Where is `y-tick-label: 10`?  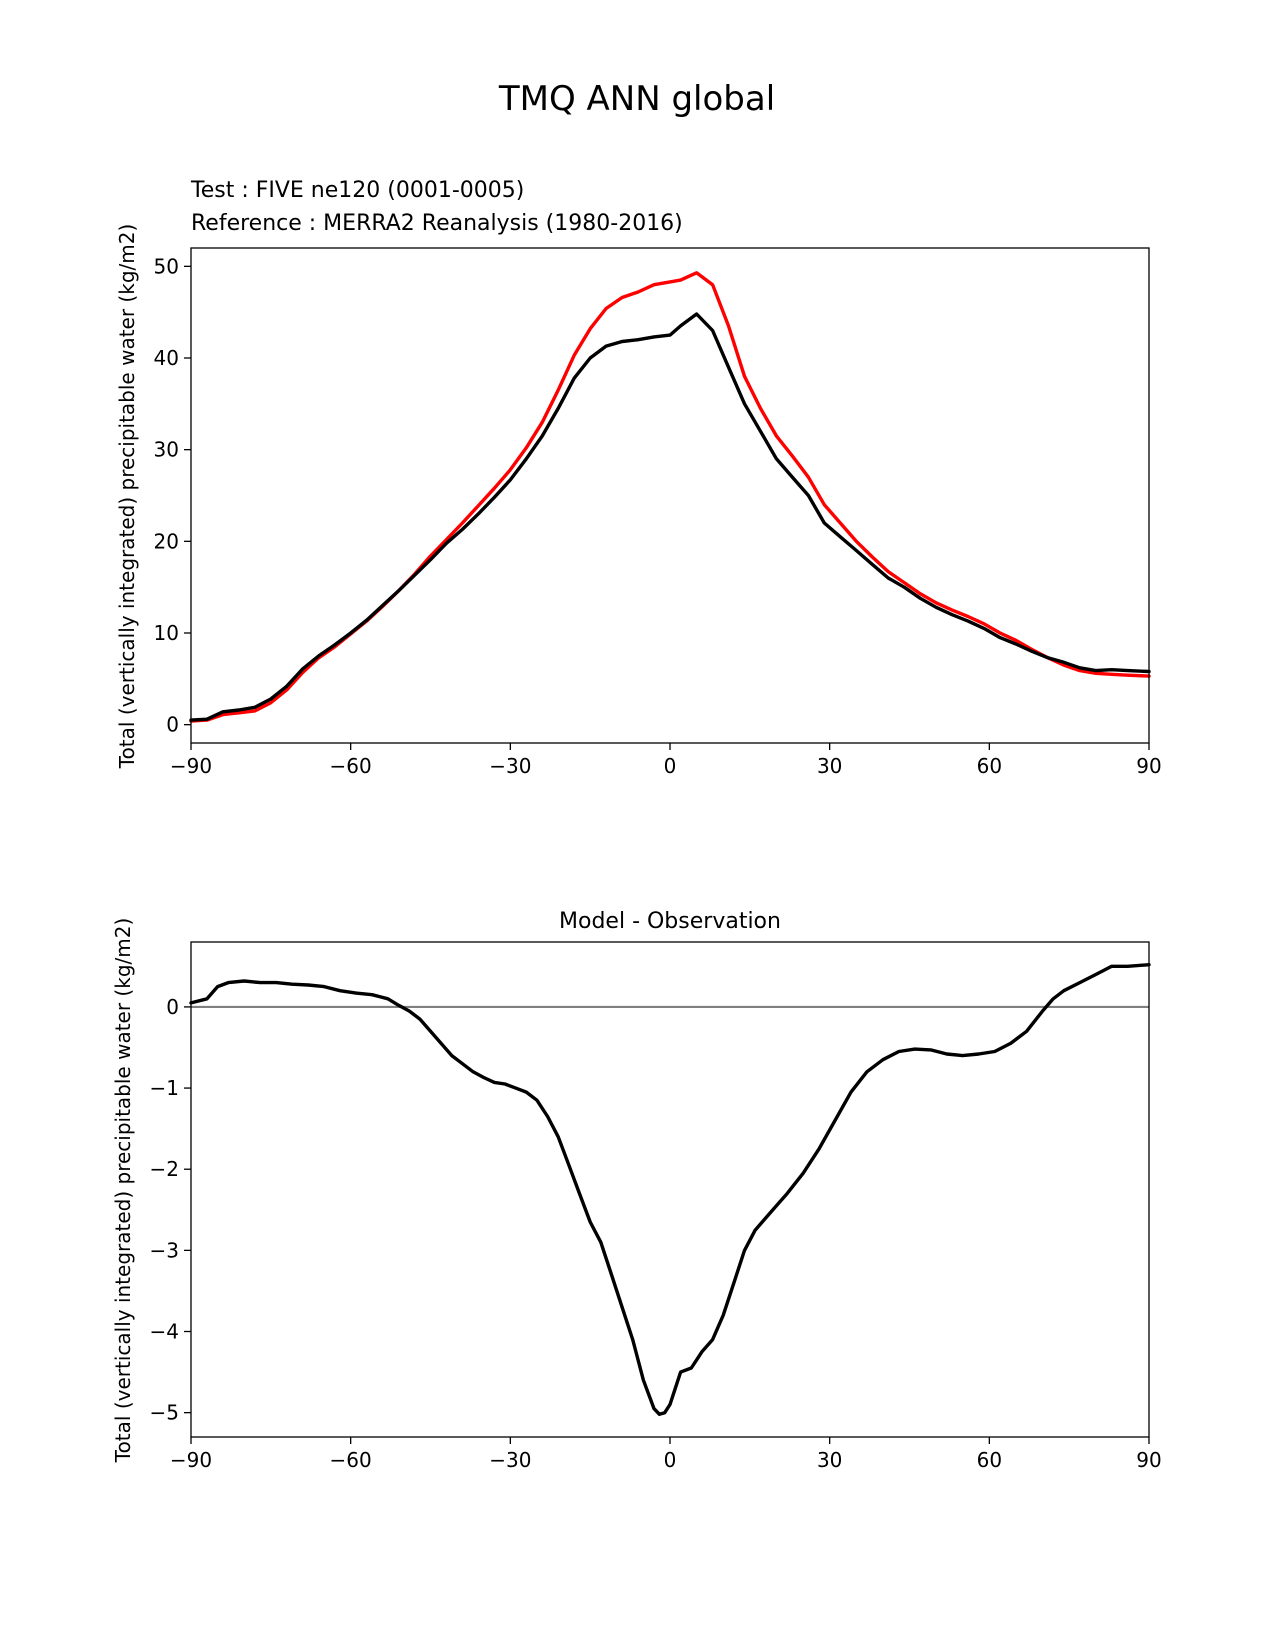 y-tick-label: 10 is located at coordinates (166, 633).